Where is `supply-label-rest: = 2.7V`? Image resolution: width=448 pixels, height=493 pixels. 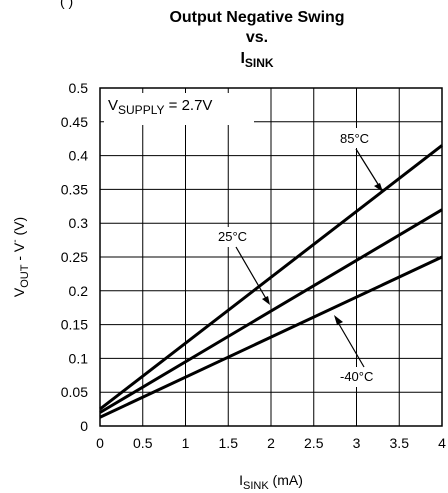
supply-label-rest: = 2.7V is located at coordinates (188, 105).